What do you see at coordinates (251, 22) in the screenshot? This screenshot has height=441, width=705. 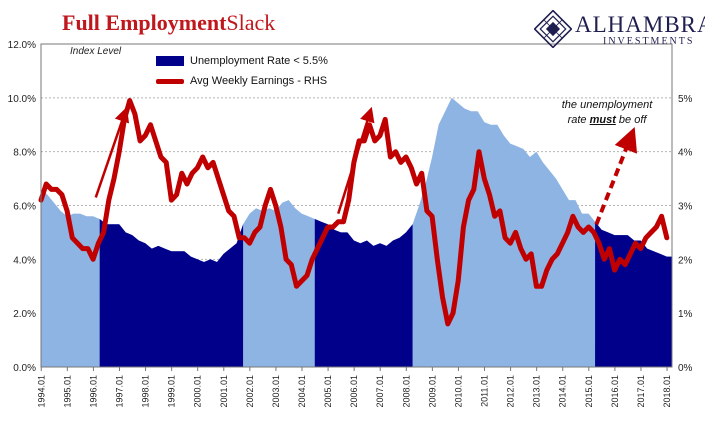 I see `title-part2: Slack` at bounding box center [251, 22].